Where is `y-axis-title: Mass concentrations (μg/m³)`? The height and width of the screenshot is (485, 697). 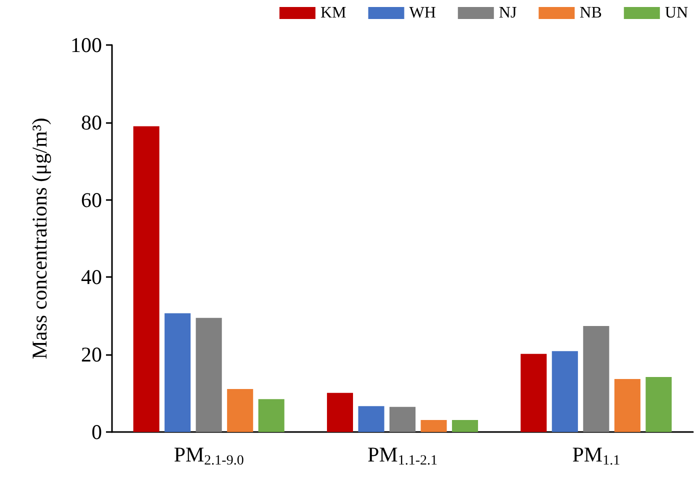 y-axis-title: Mass concentrations (μg/m³) is located at coordinates (40, 239).